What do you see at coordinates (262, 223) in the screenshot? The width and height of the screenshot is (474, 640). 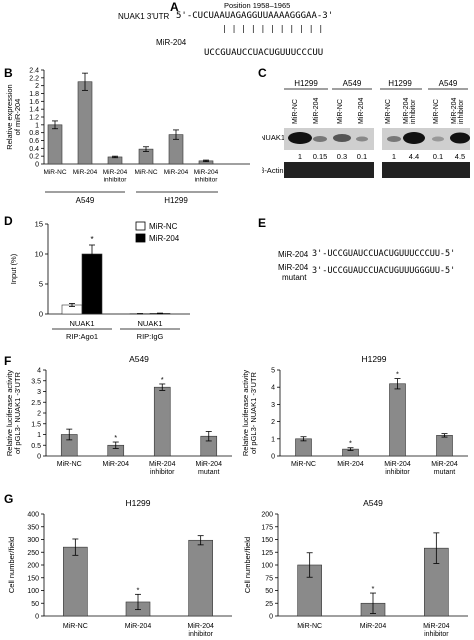 I see `panel-letter-e: E` at bounding box center [262, 223].